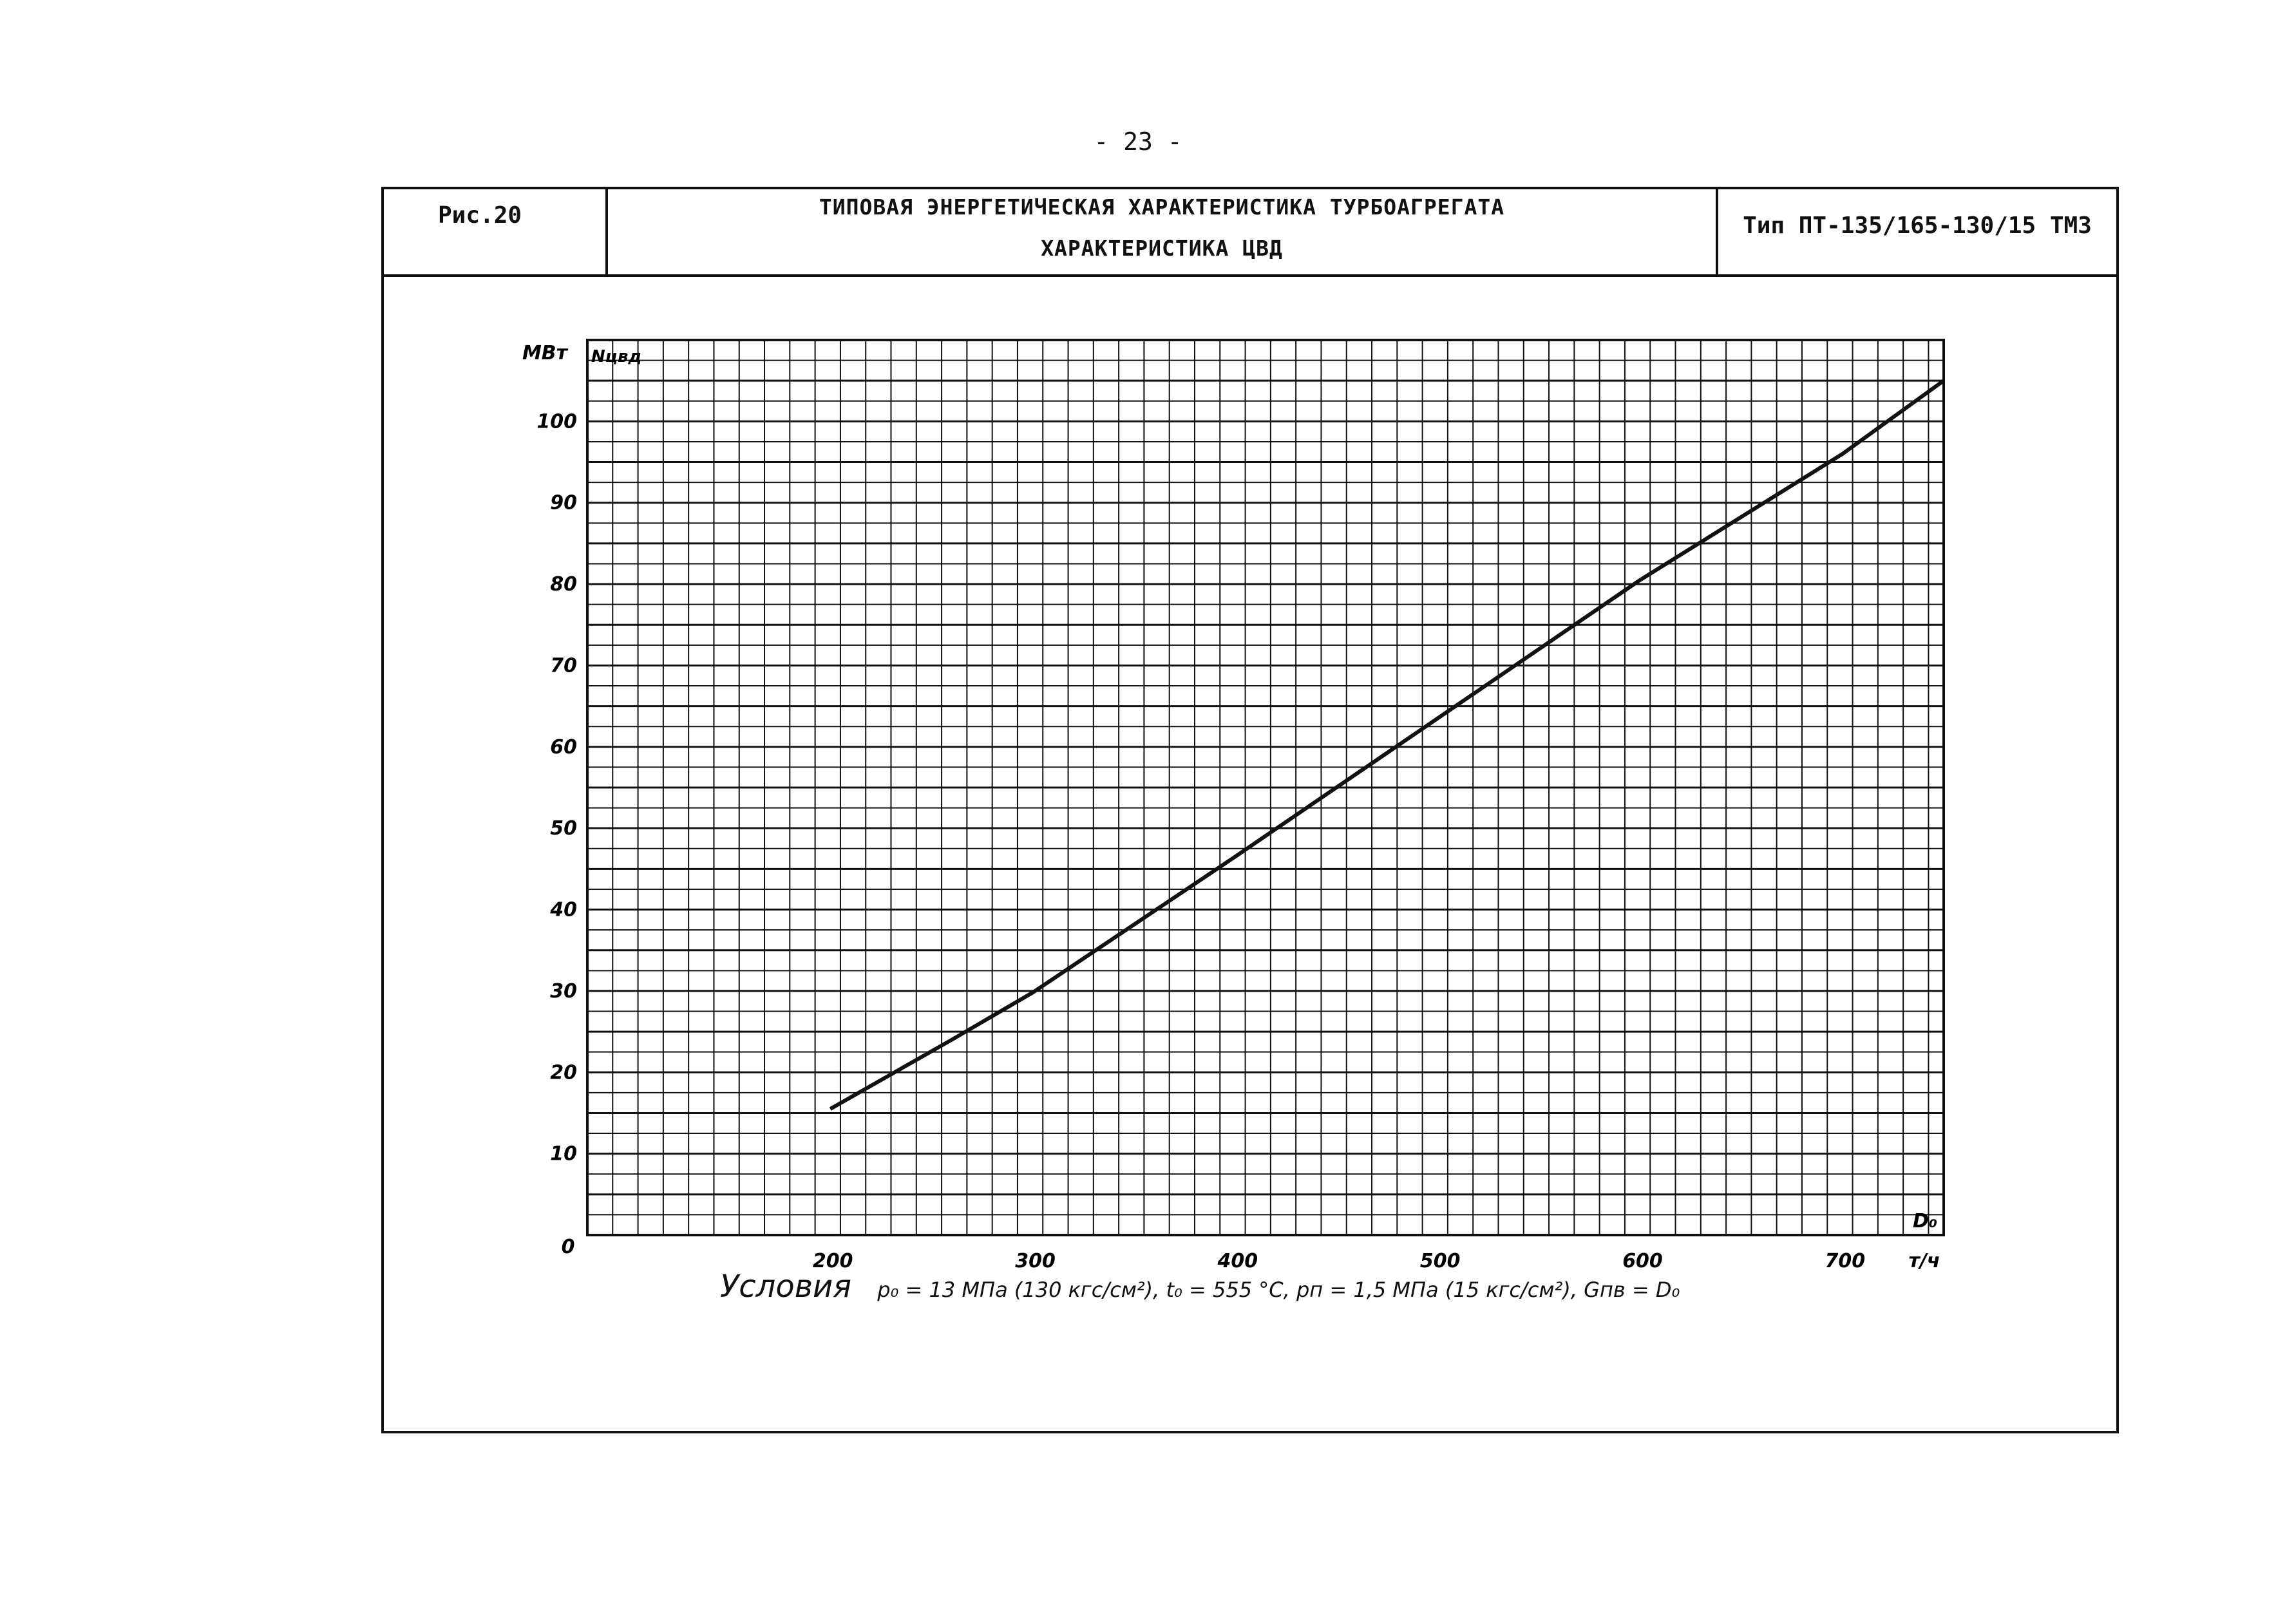 Image resolution: width=2276 pixels, height=1624 pixels. What do you see at coordinates (545, 353) in the screenshot?
I see `y-axis-unit: МВт` at bounding box center [545, 353].